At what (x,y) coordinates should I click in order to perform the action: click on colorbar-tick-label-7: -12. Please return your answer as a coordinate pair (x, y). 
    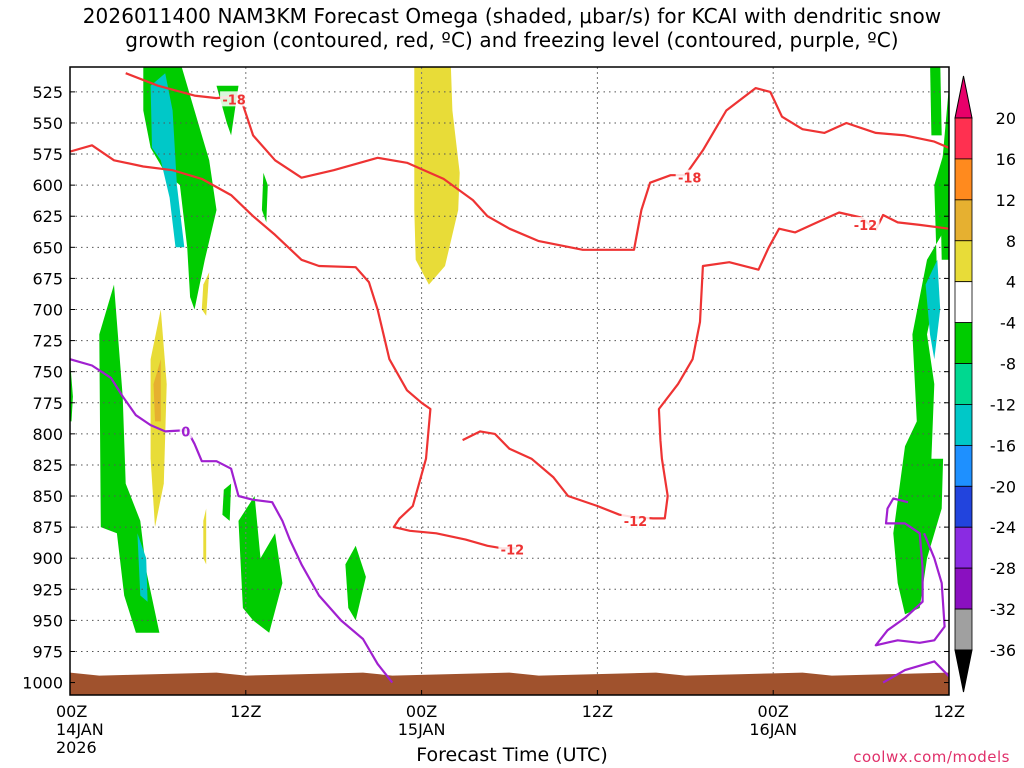
    Looking at the image, I should click on (1003, 404).